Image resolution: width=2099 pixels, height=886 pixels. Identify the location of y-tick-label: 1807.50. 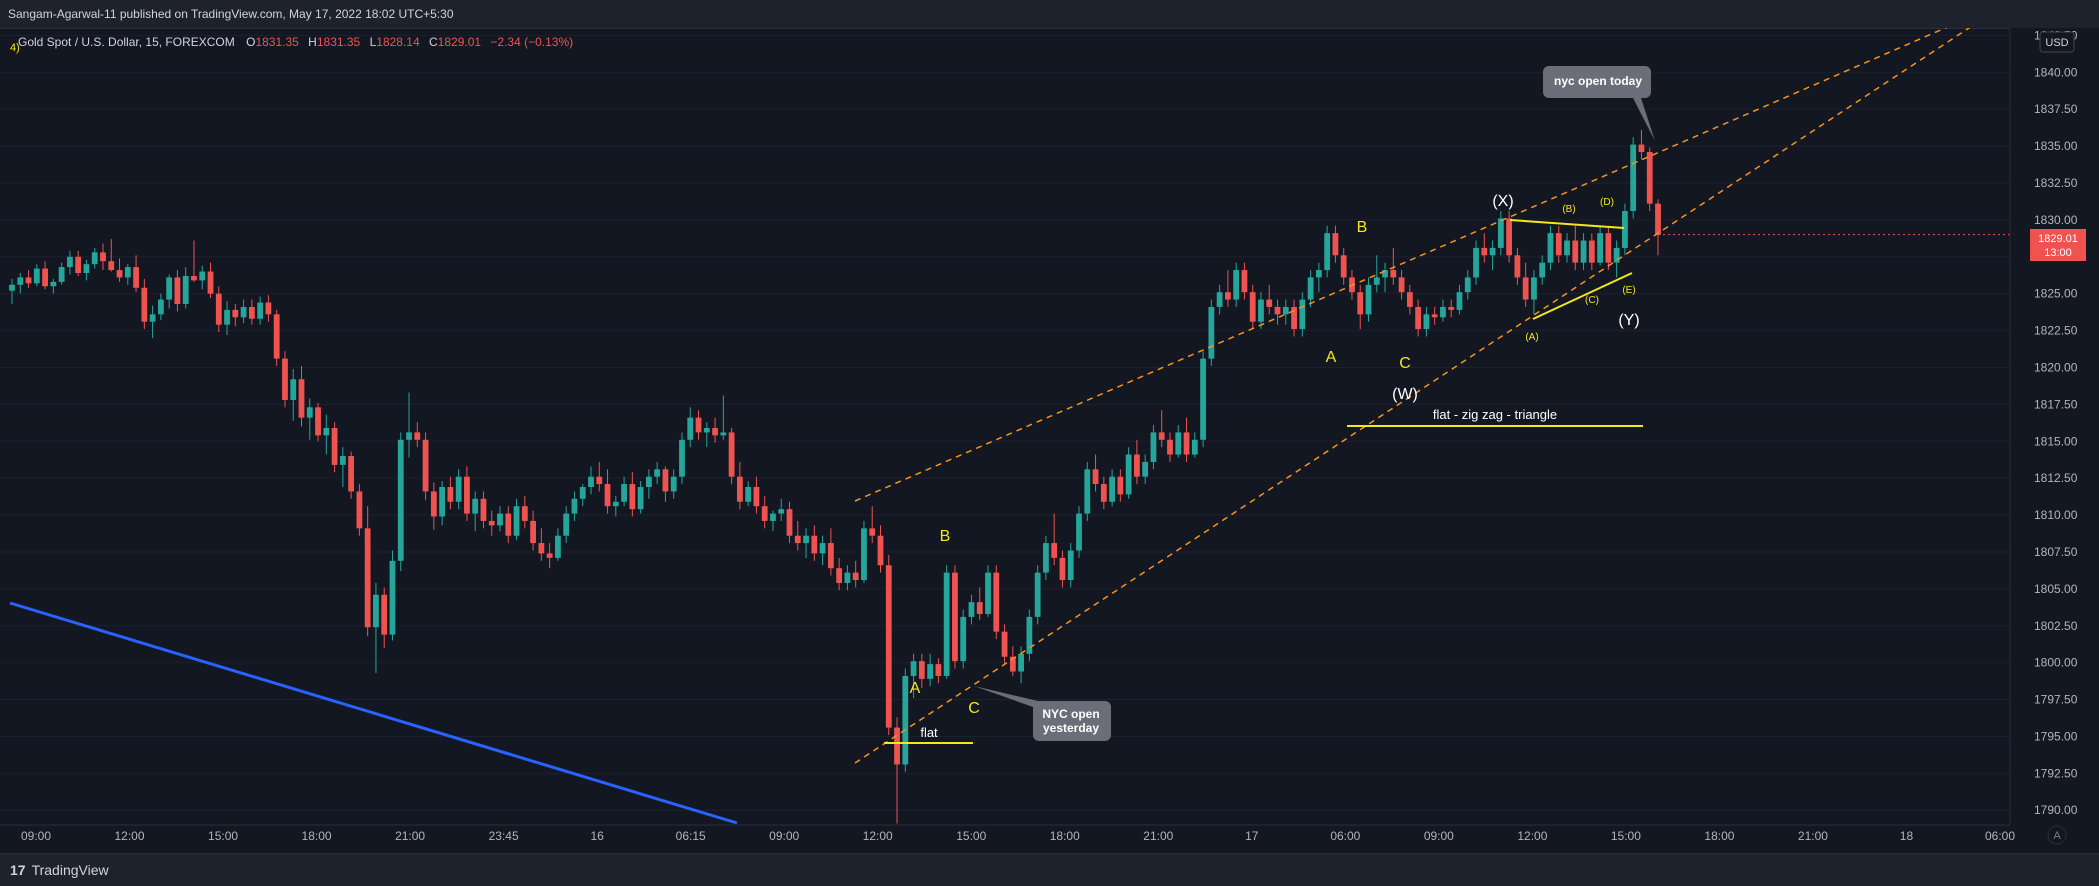
(2056, 552).